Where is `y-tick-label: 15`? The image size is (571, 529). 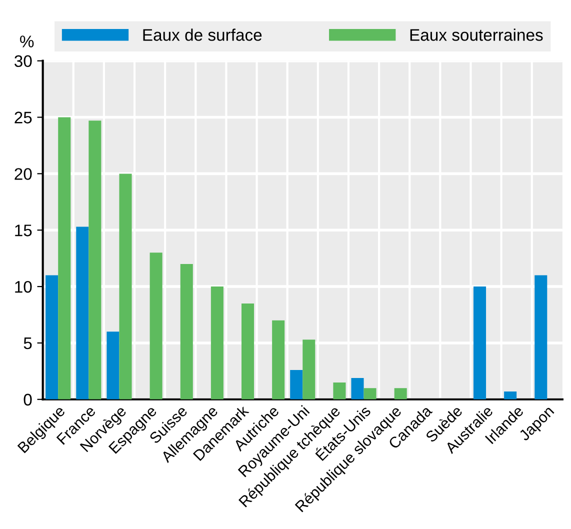
y-tick-label: 15 is located at coordinates (23, 230).